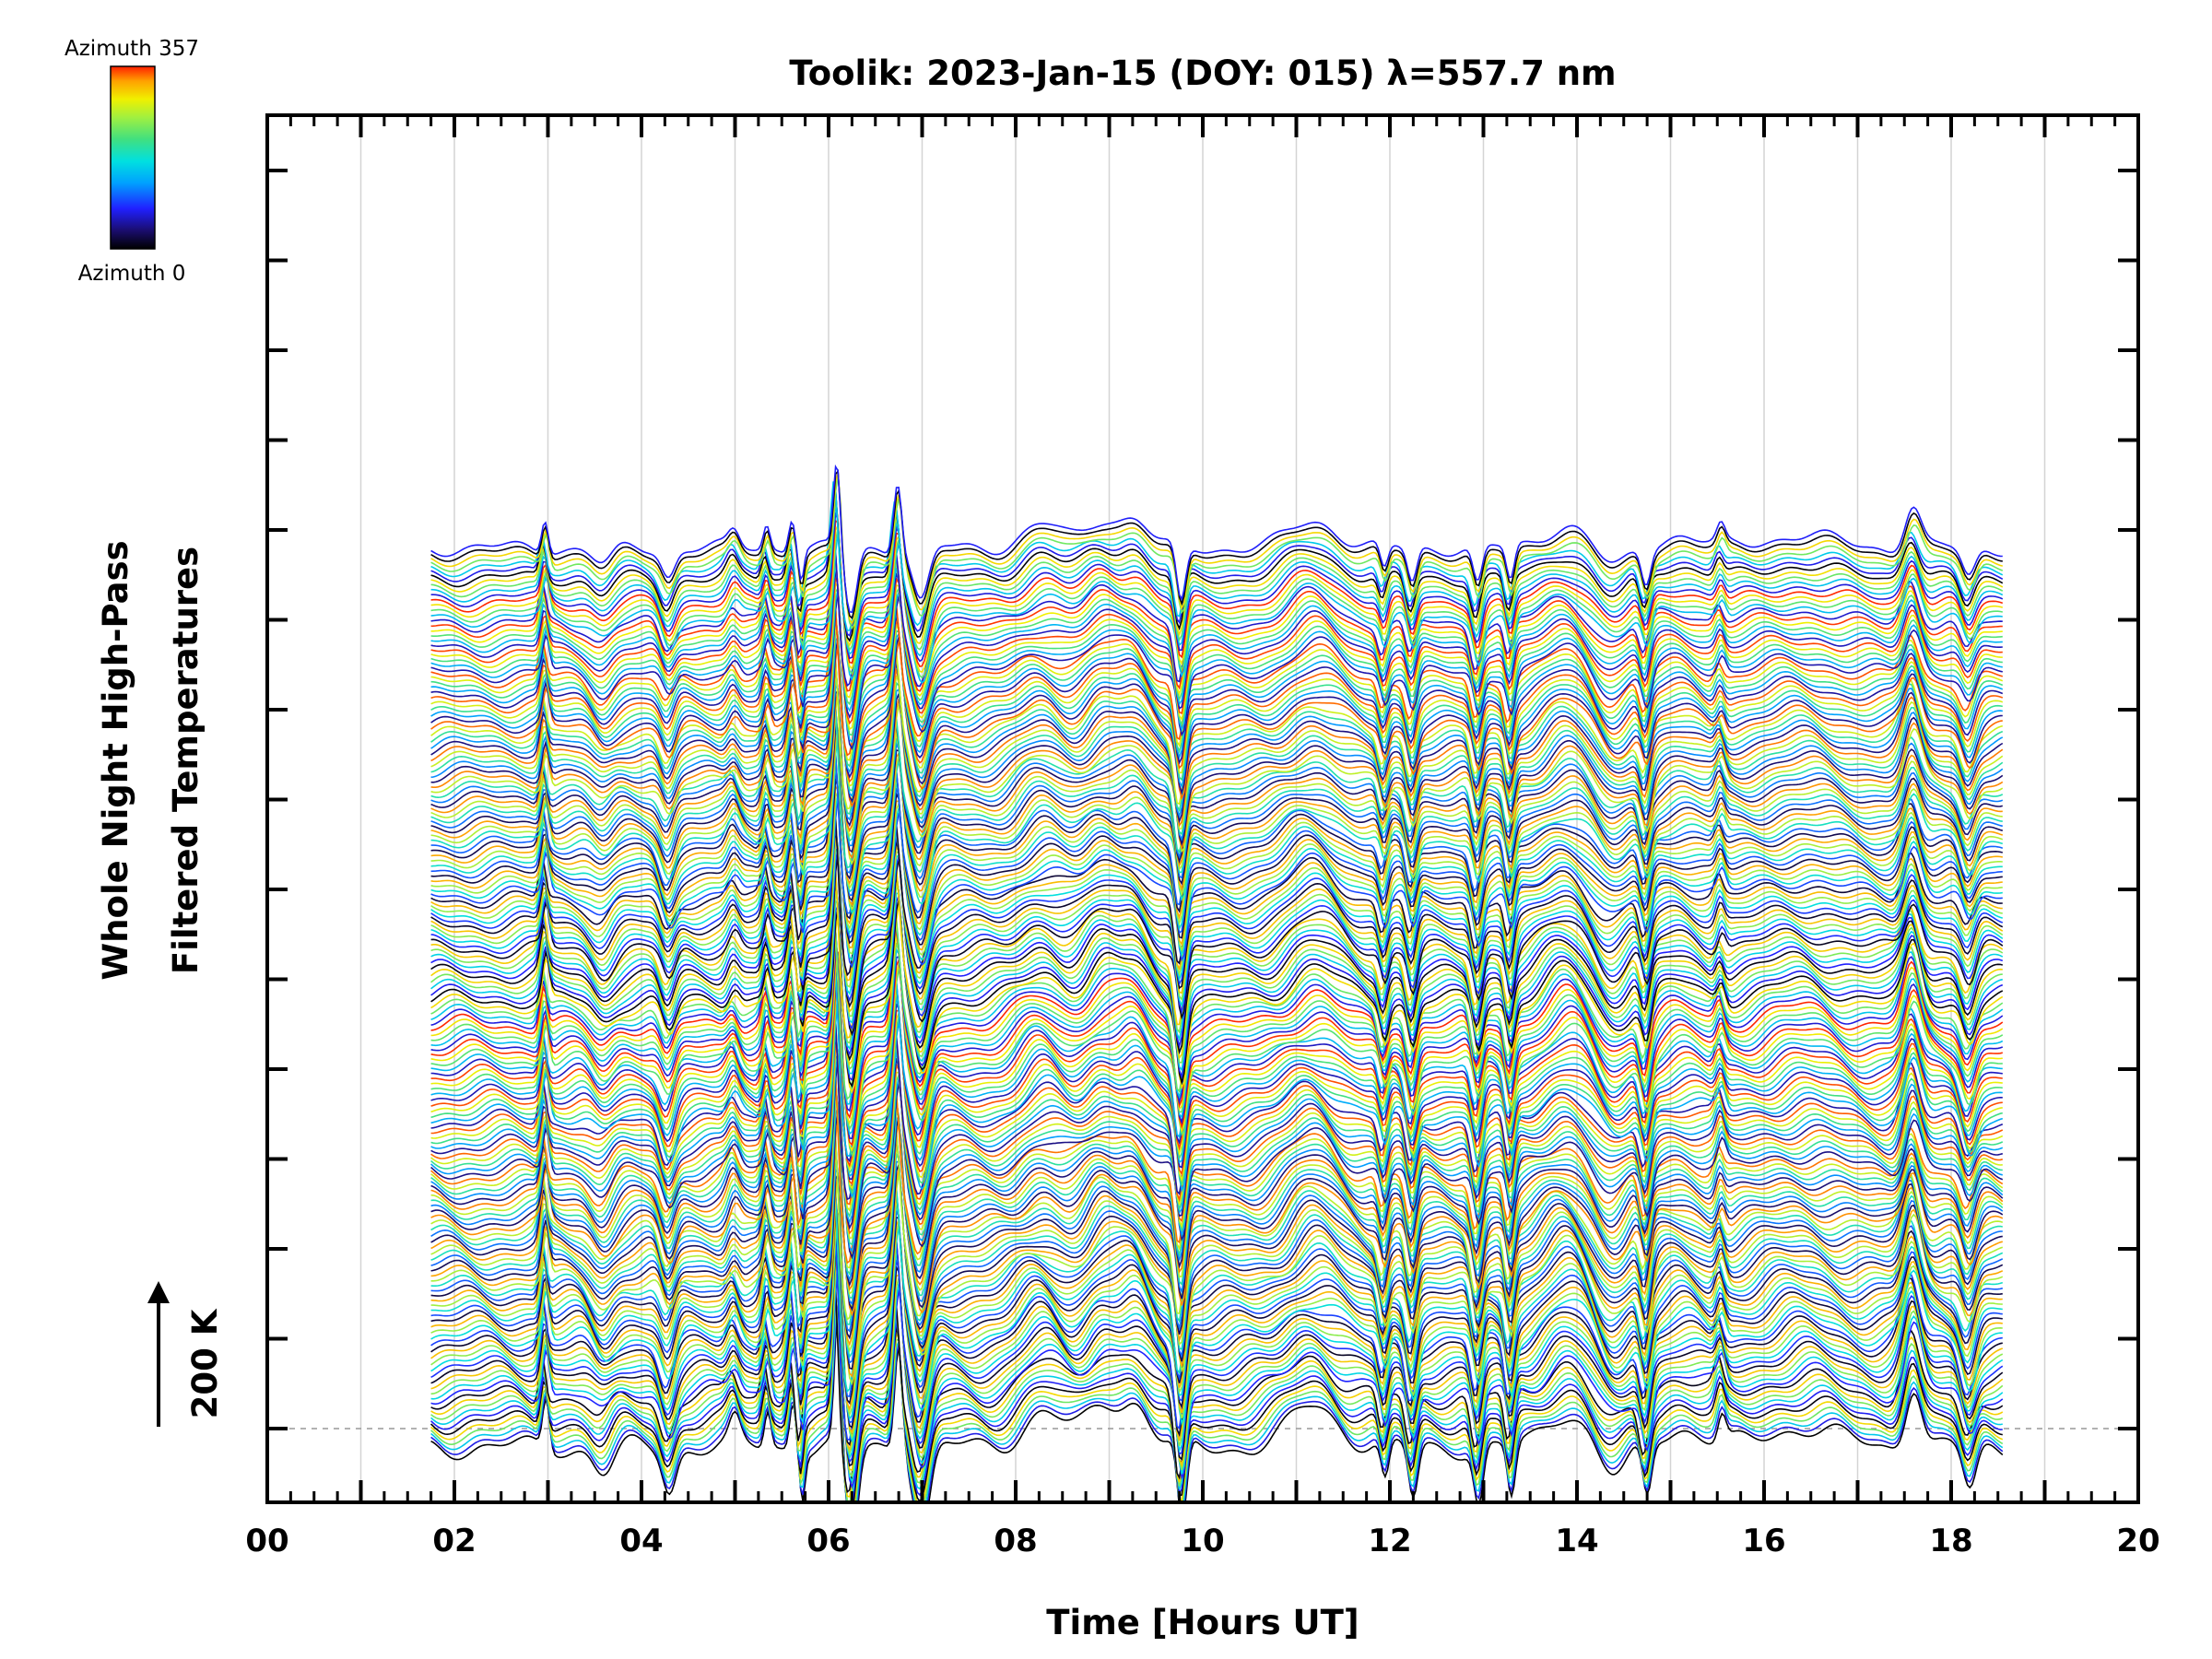  Describe the element at coordinates (1950, 1541) in the screenshot. I see `x-tick-label: 18` at that location.